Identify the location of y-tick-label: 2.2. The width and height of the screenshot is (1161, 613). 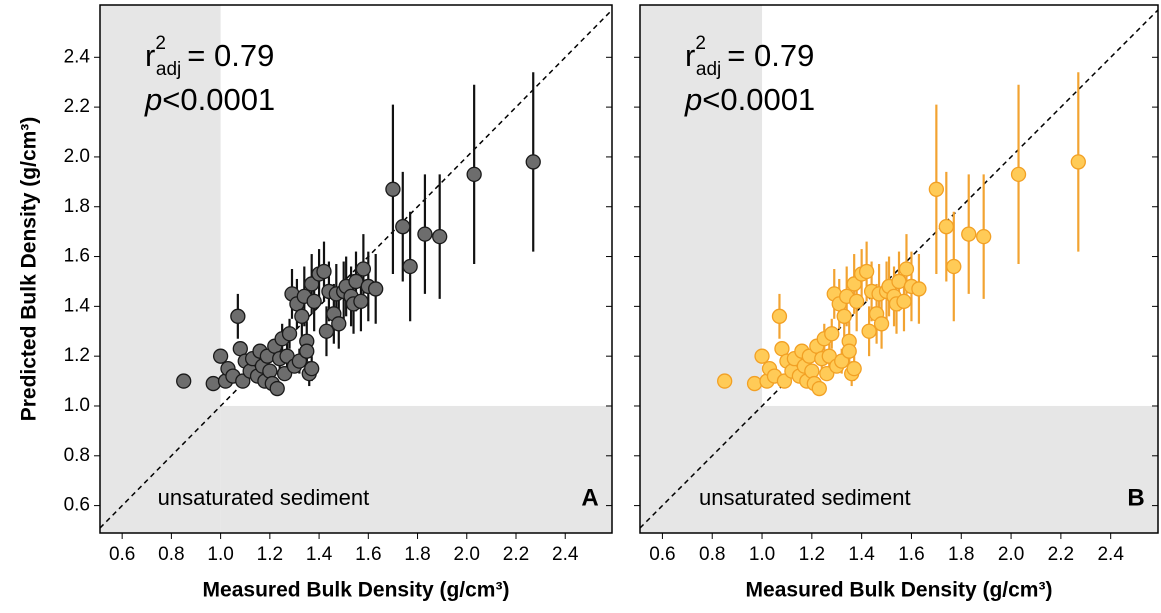
(77, 106).